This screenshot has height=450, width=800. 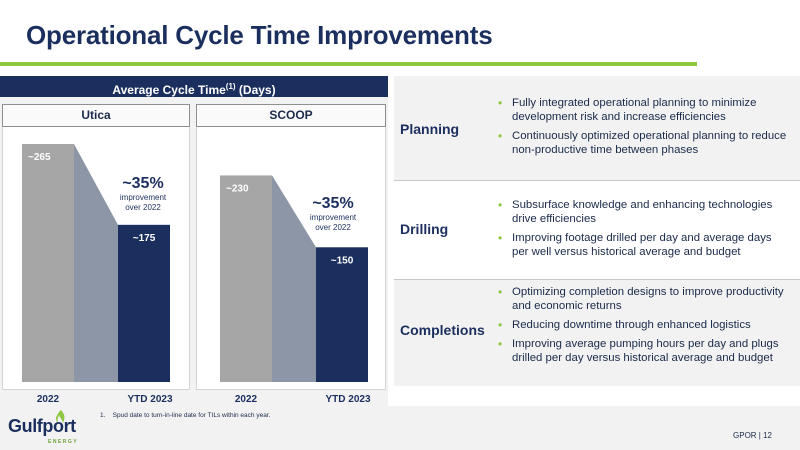 I want to click on logo-wordmark: Gulfport, so click(x=42, y=426).